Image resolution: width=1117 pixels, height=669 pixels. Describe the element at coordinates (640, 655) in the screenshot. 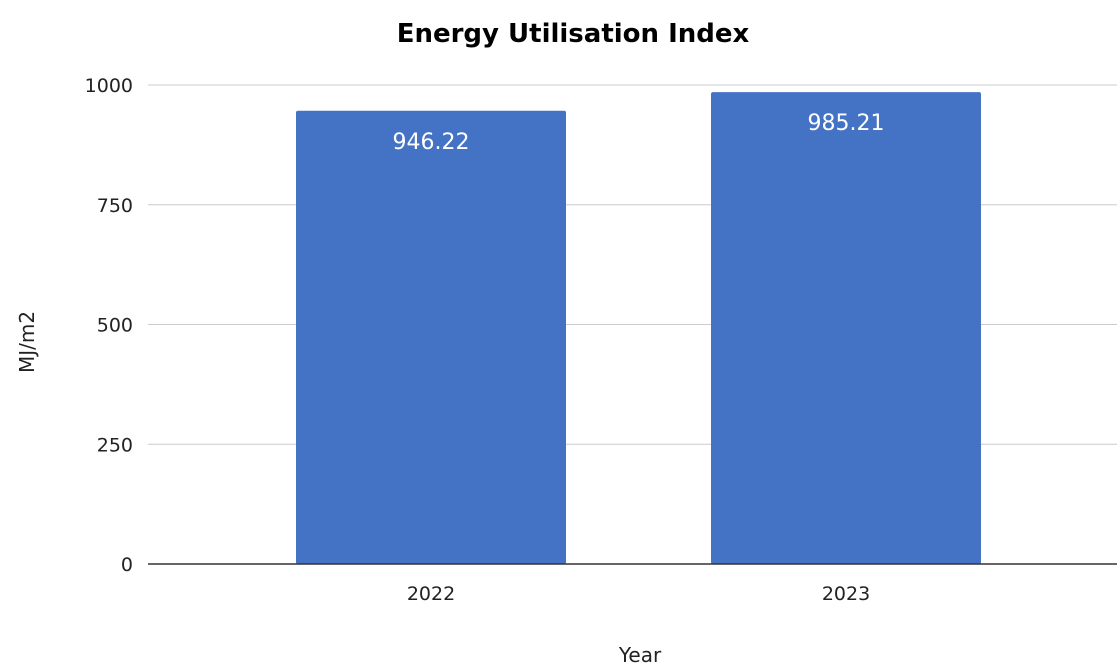

I see `x-axis-label: Year` at that location.